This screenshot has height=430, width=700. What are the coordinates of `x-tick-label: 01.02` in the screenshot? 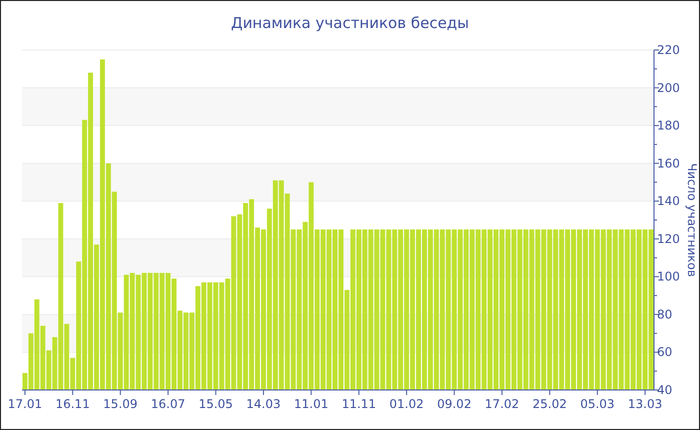 It's located at (406, 404).